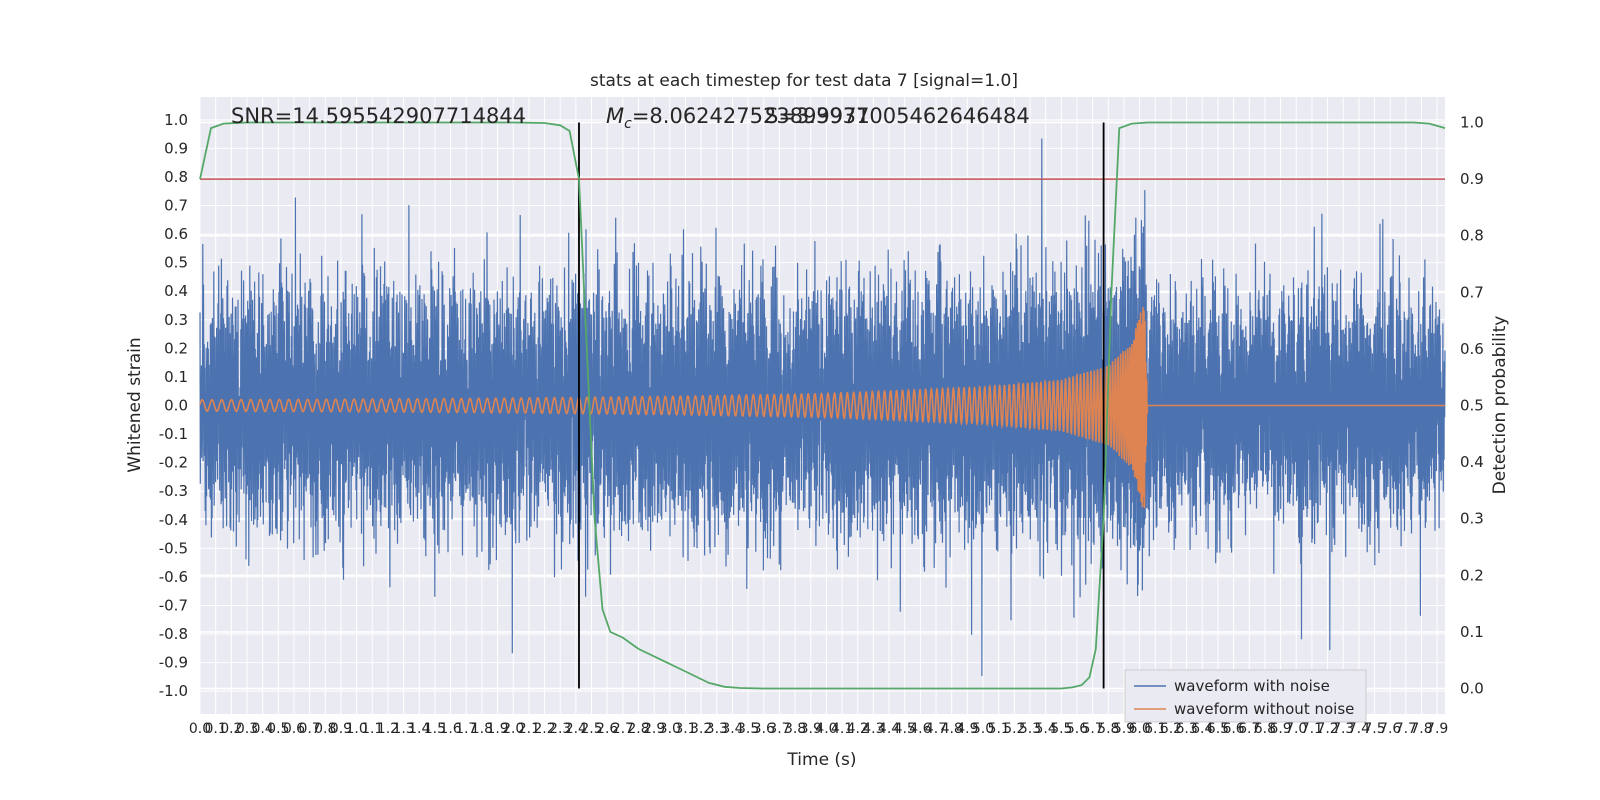 The height and width of the screenshot is (800, 1600). I want to click on x-tick-label: 3.9, so click(811, 729).